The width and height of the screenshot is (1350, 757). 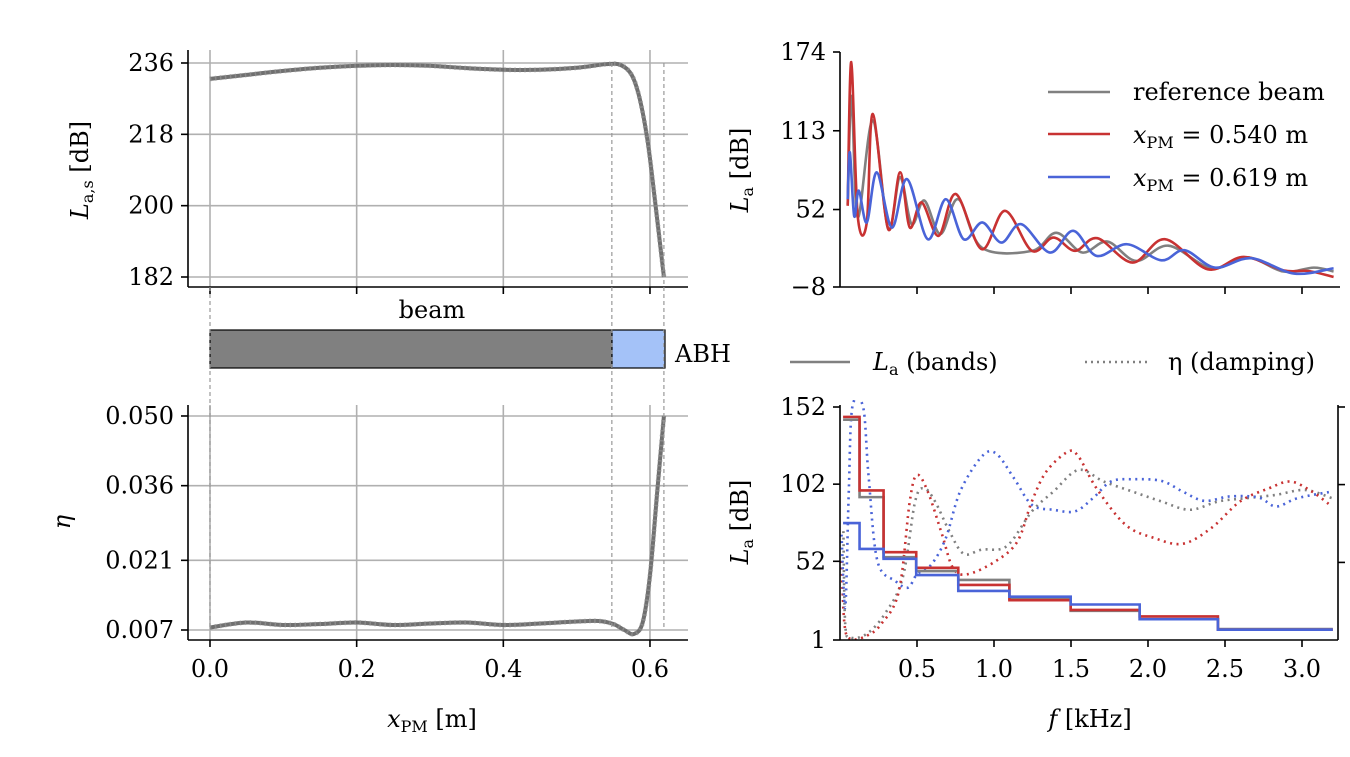 What do you see at coordinates (1220, 136) in the screenshot?
I see `legend-label-0540: xPM = 0.540 m` at bounding box center [1220, 136].